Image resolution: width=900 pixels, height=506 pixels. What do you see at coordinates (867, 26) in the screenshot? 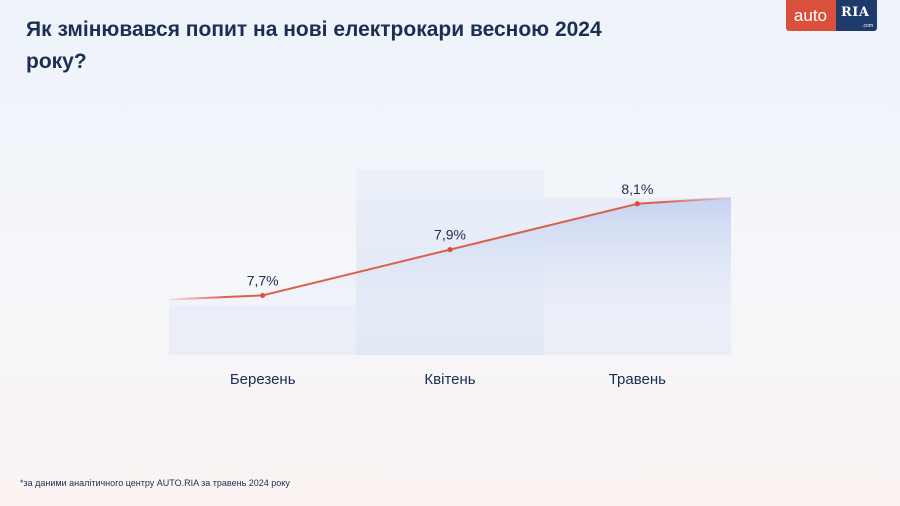
I see `logo-ria-com: .com` at bounding box center [867, 26].